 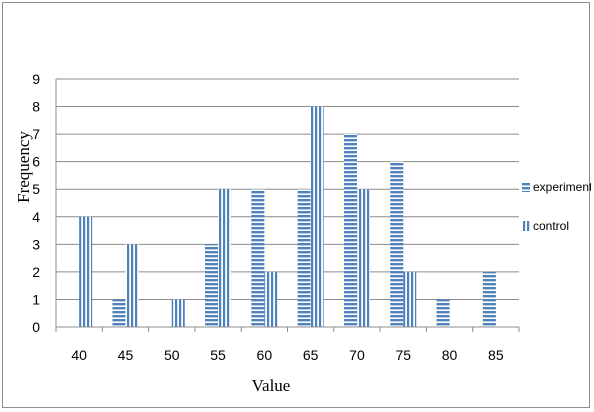 I want to click on x-tick-label-60: 60, so click(x=265, y=355).